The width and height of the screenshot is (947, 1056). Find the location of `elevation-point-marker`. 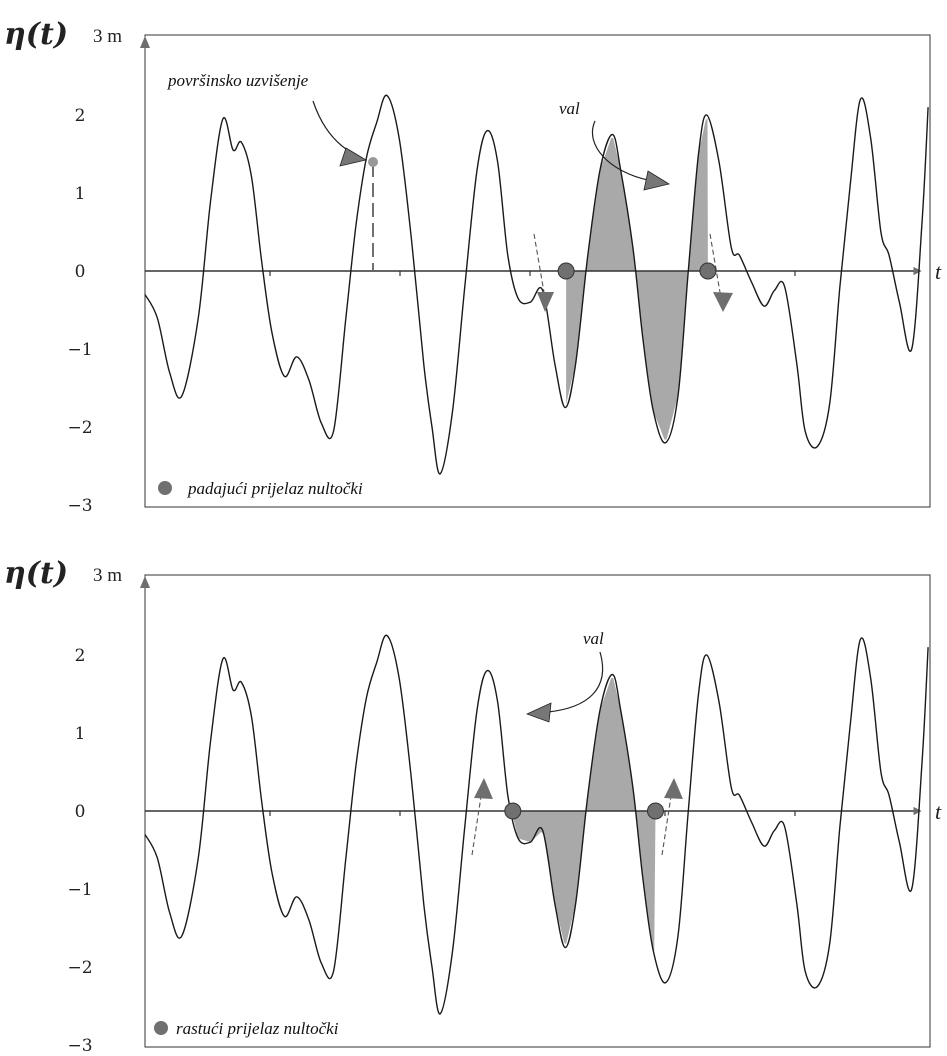

elevation-point-marker is located at coordinates (373, 162).